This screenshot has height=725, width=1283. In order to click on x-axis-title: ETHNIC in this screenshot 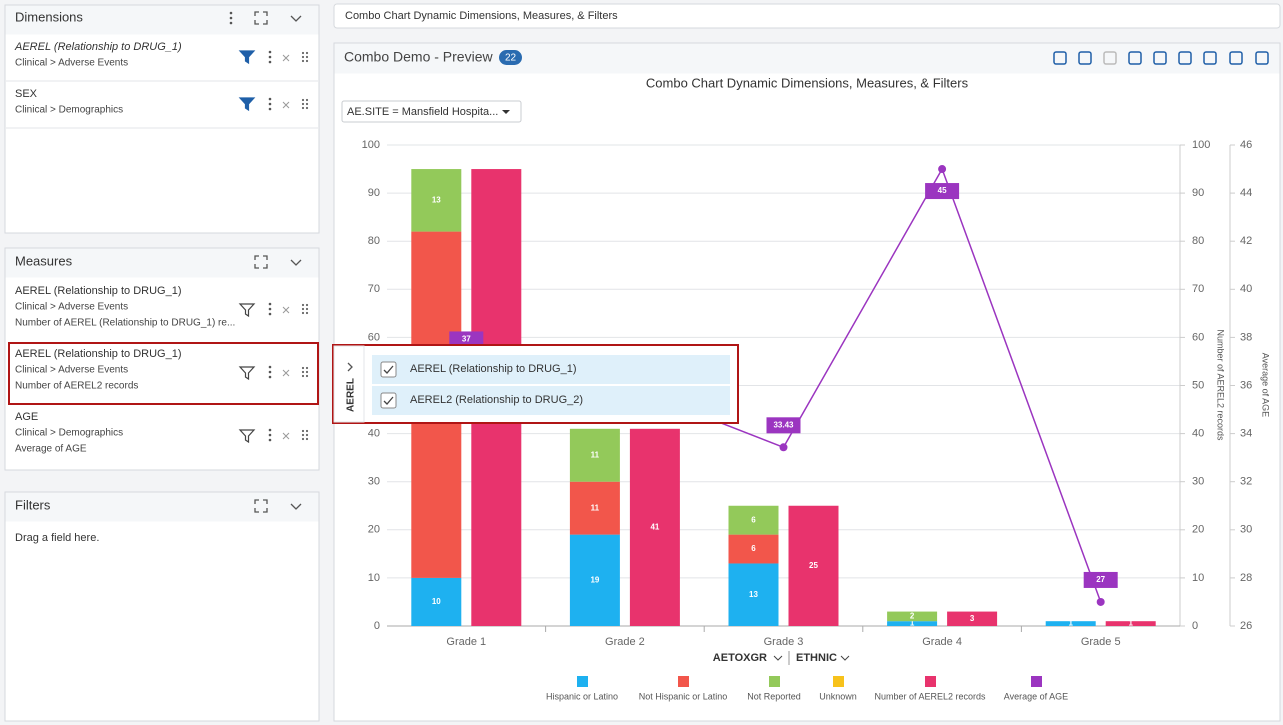, I will do `click(816, 658)`.